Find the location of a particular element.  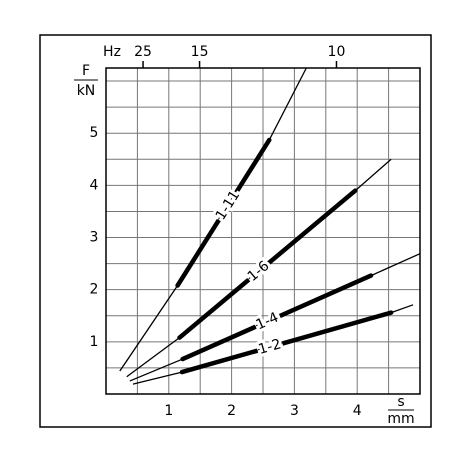

x-tick-label: 1 is located at coordinates (168, 411).